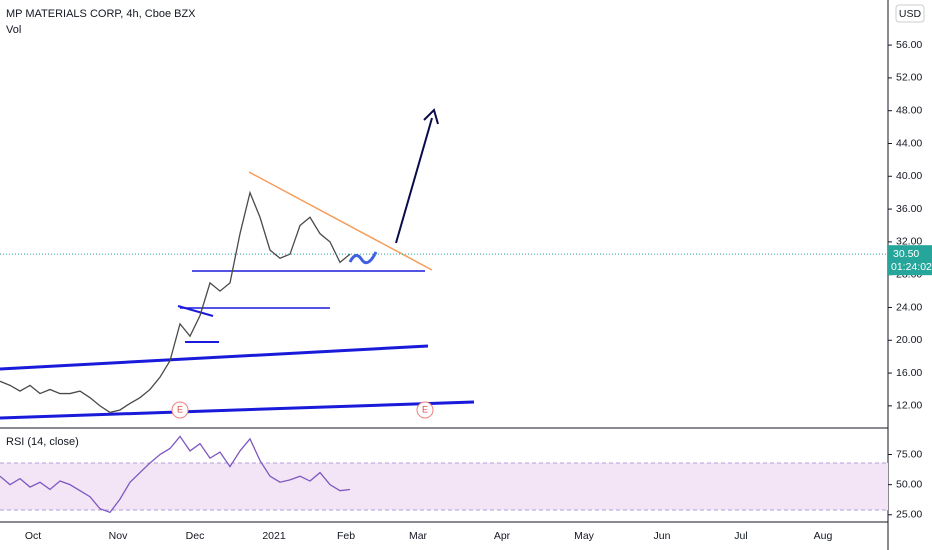 The width and height of the screenshot is (932, 550). I want to click on y-tick-label: 40.00, so click(909, 176).